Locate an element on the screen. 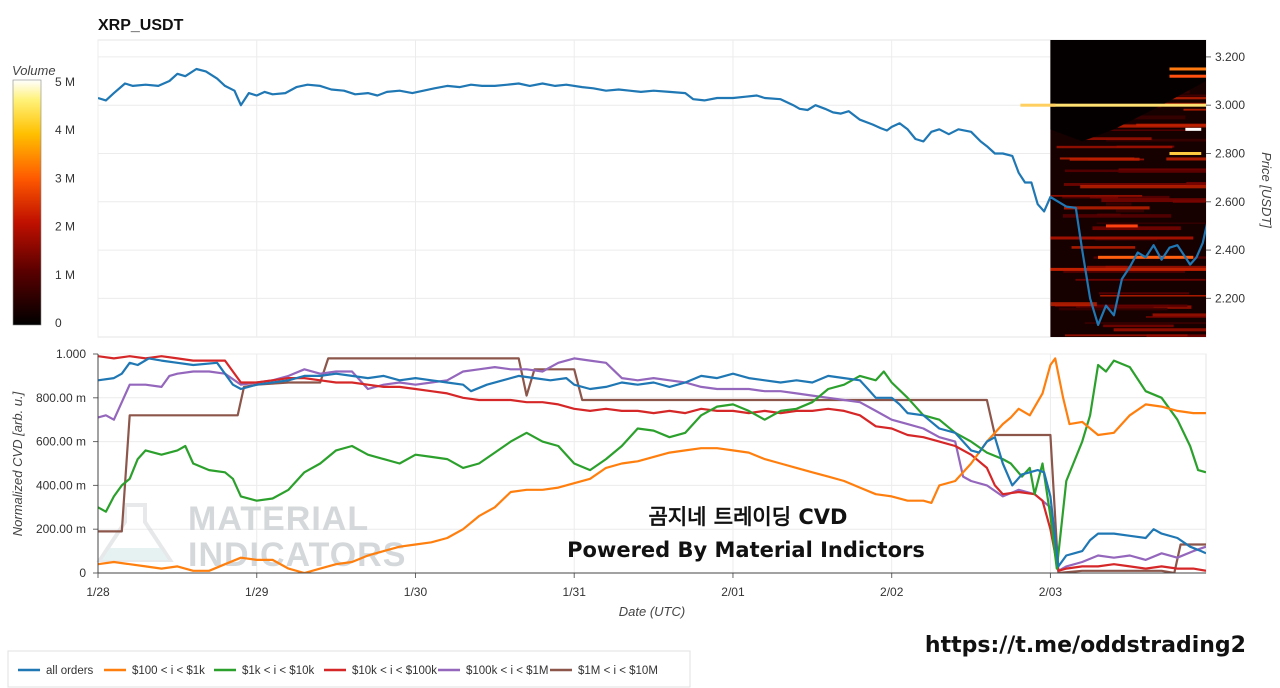  cvd-y-label: Normalized CVD [arb. u.] is located at coordinates (17, 463).